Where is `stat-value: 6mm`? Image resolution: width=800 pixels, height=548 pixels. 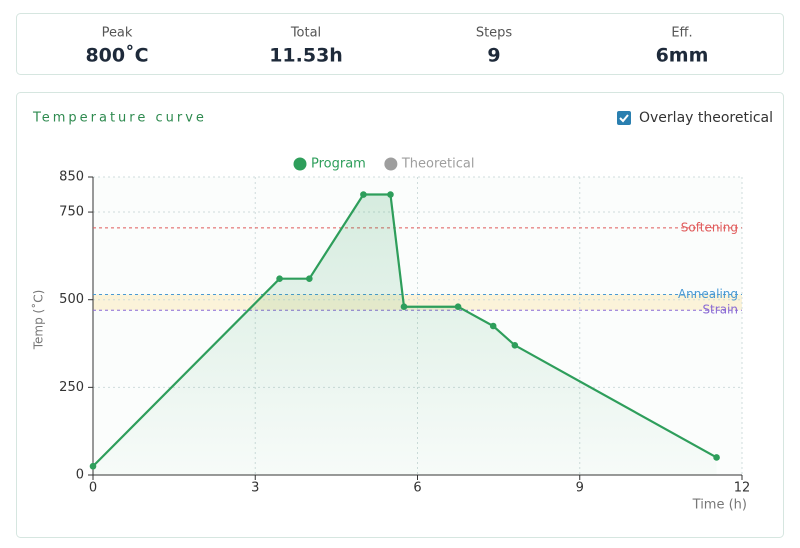
stat-value: 6mm is located at coordinates (682, 56).